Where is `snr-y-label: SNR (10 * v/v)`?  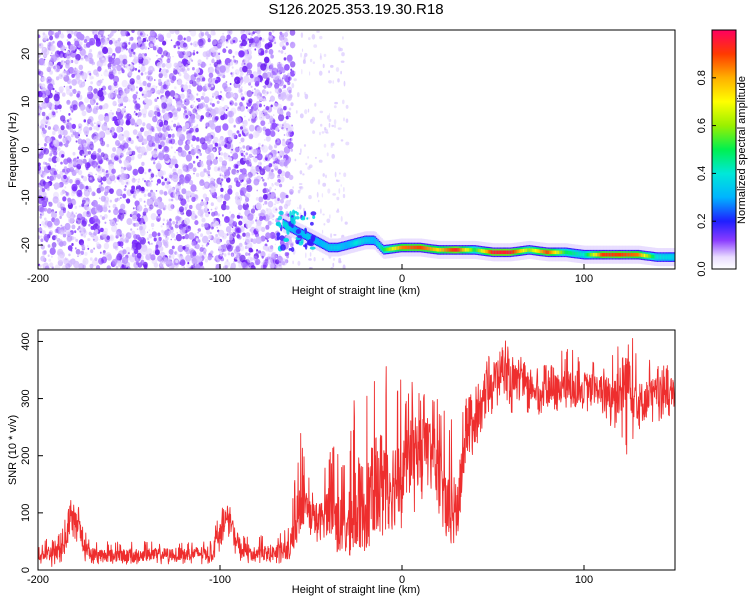 snr-y-label: SNR (10 * v/v) is located at coordinates (13, 450).